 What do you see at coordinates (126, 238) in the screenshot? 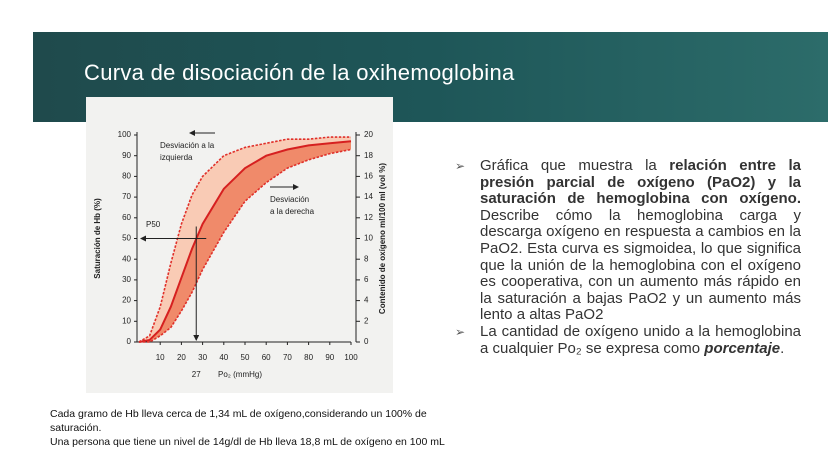
I see `y-tick-label: 50` at bounding box center [126, 238].